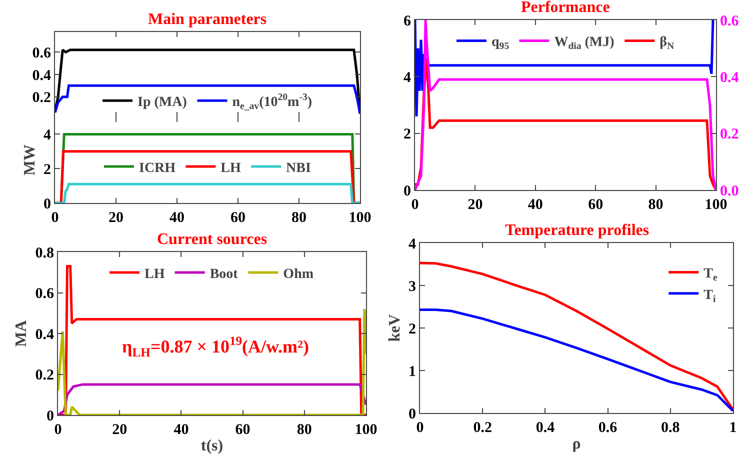  I want to click on legend-label: T$_{i}$, so click(710, 296).